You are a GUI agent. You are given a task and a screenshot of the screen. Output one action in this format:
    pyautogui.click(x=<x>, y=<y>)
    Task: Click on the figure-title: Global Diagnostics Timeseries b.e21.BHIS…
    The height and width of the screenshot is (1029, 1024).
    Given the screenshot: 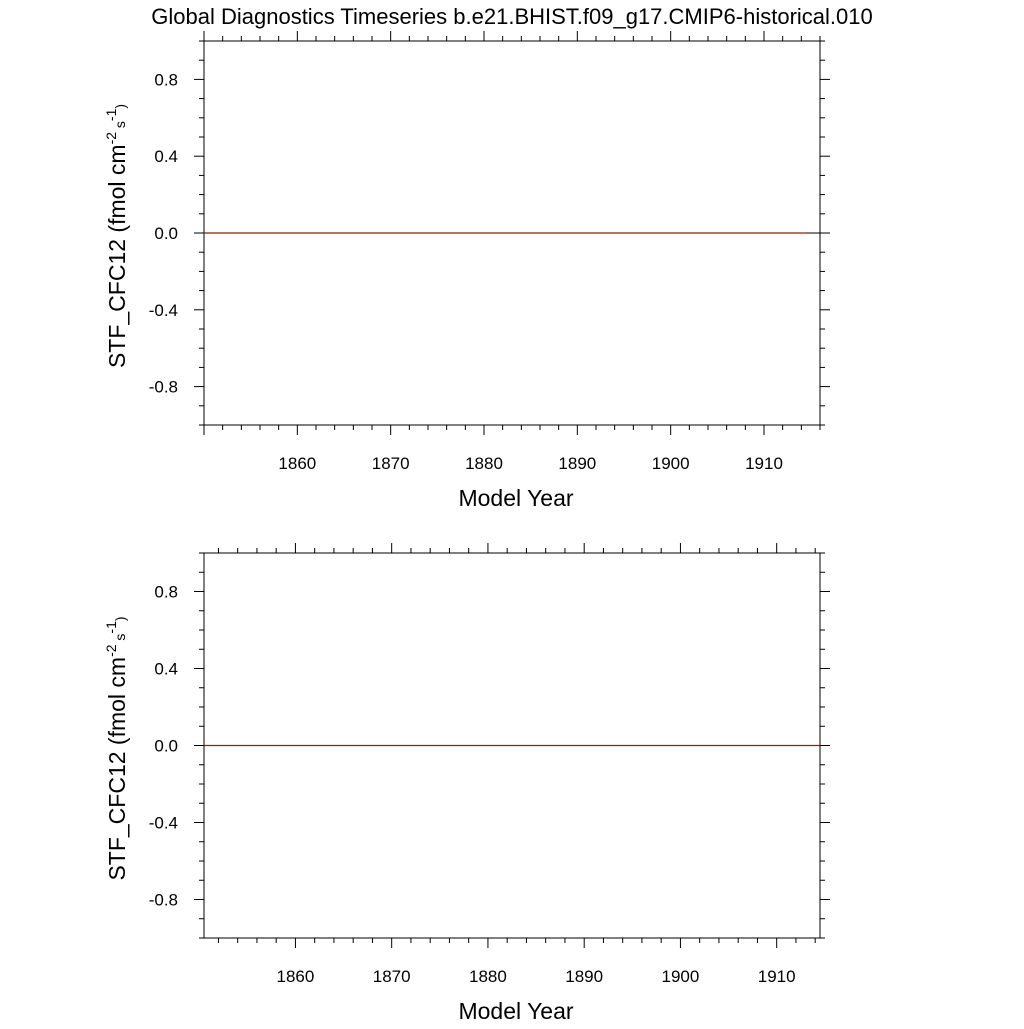 What is the action you would take?
    pyautogui.click(x=511, y=16)
    